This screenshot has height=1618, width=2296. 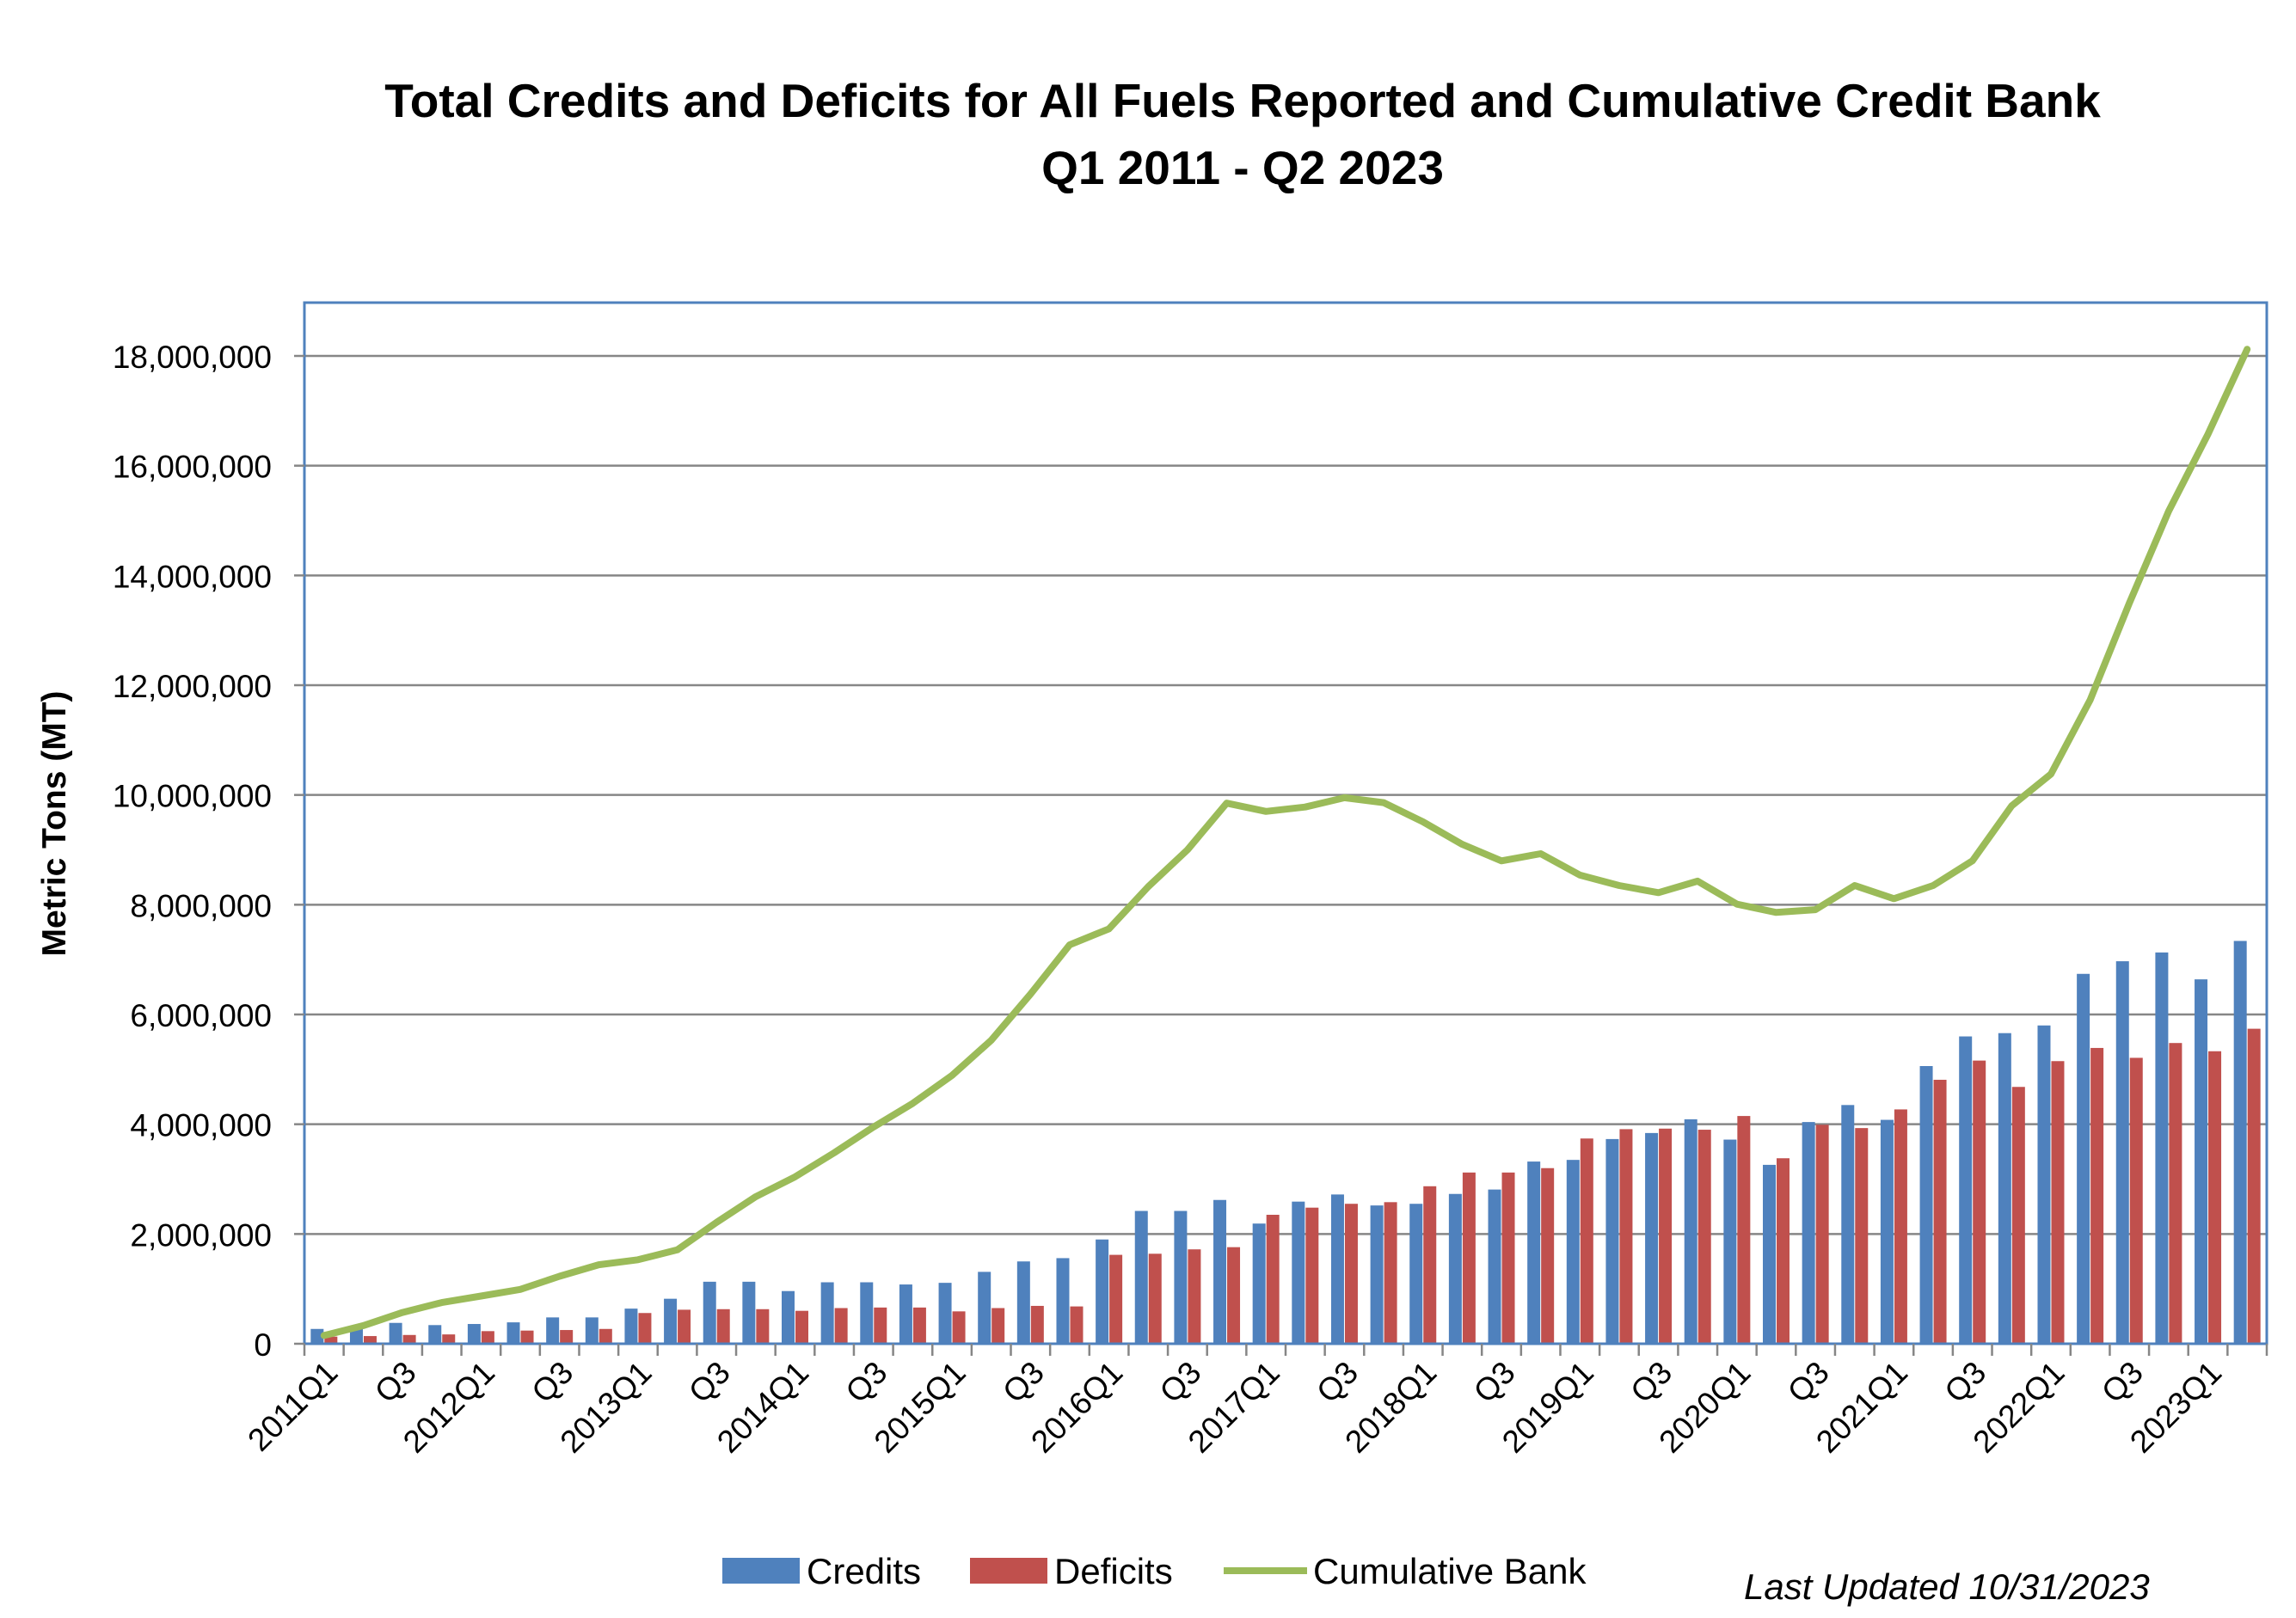 What do you see at coordinates (1154, 1571) in the screenshot?
I see `legend: Credits Deficits Cumulative Bank` at bounding box center [1154, 1571].